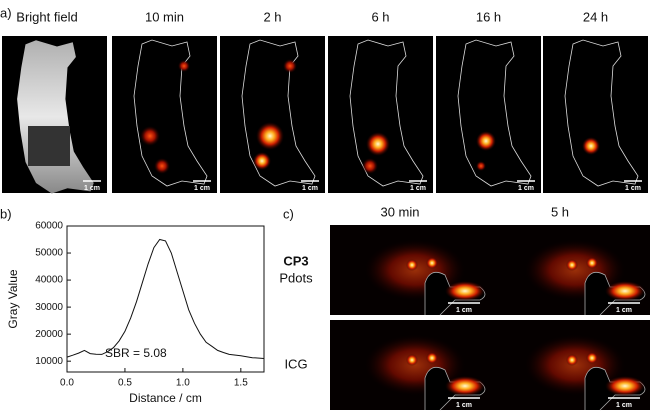  Describe the element at coordinates (380, 16) in the screenshot. I see `panel-title: 6 h` at that location.